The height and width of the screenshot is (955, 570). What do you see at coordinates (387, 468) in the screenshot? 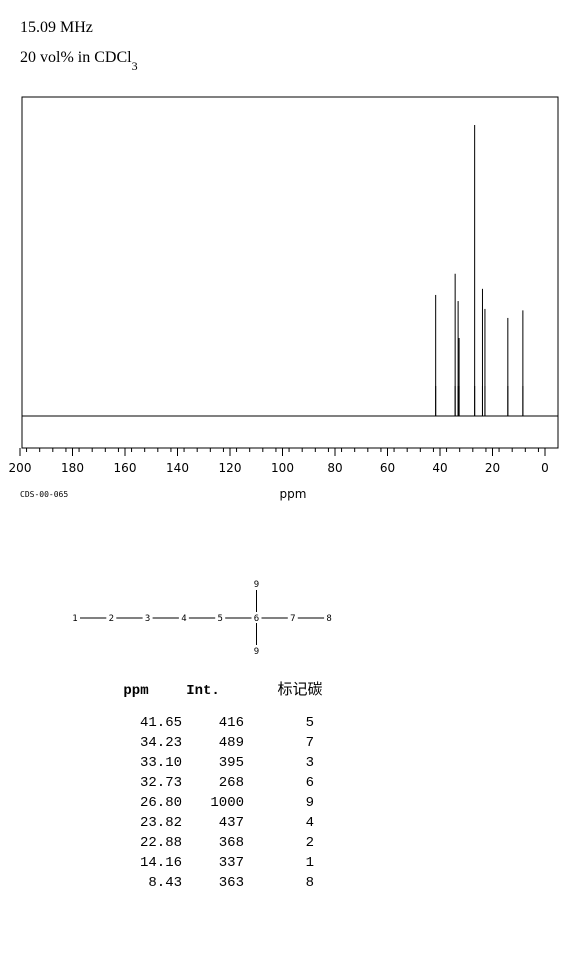
I see `x-tick-label: 60` at bounding box center [387, 468].